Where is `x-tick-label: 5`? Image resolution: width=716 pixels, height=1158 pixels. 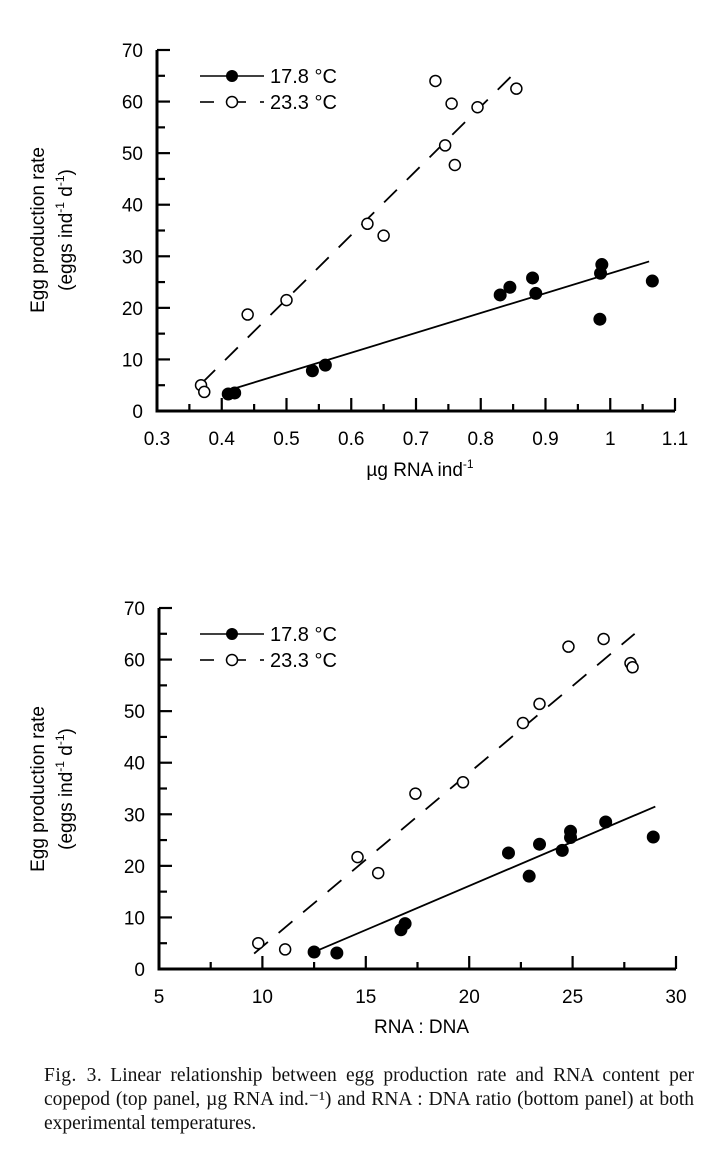 x-tick-label: 5 is located at coordinates (159, 997).